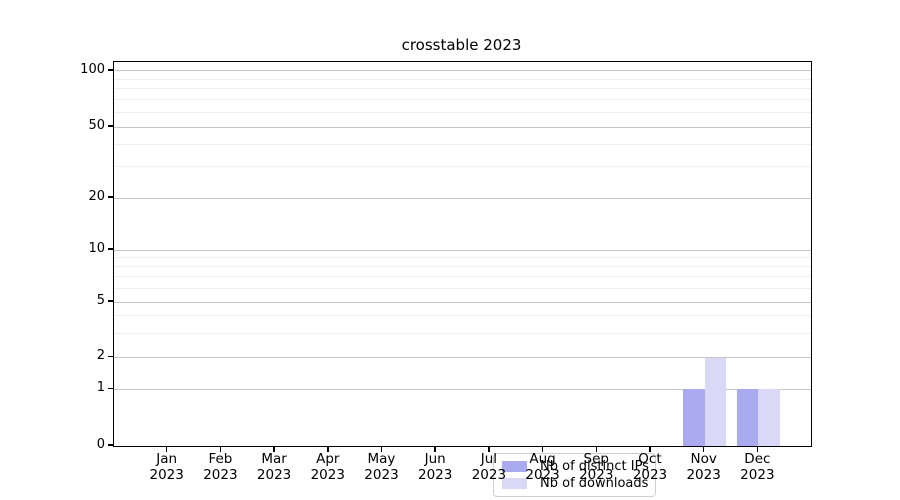 This screenshot has height=500, width=900. Describe the element at coordinates (514, 483) in the screenshot. I see `legend-swatch-downloads` at that location.